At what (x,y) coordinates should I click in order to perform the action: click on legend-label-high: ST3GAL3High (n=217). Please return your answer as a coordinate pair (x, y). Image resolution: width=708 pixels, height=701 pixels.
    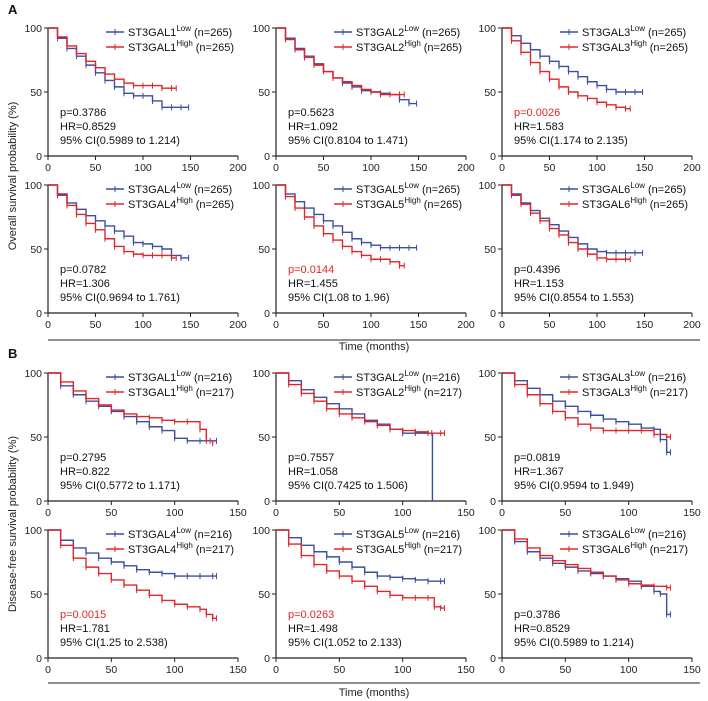
    Looking at the image, I should click on (635, 391).